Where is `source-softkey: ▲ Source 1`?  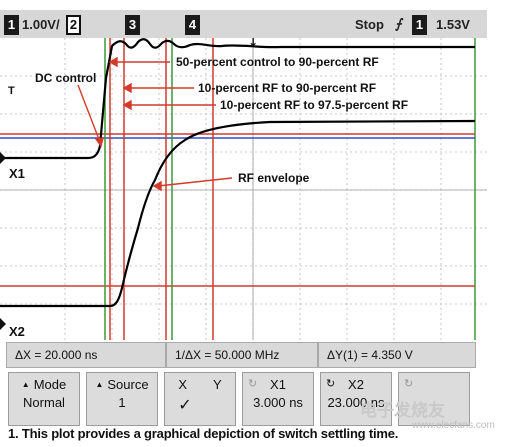 source-softkey: ▲ Source 1 is located at coordinates (122, 399).